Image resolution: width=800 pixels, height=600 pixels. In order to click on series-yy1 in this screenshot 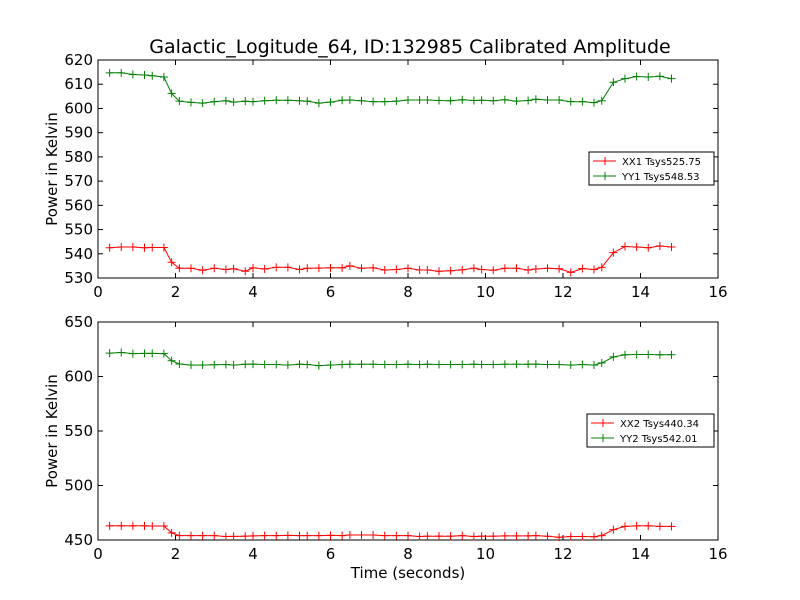, I will do `click(390, 88)`.